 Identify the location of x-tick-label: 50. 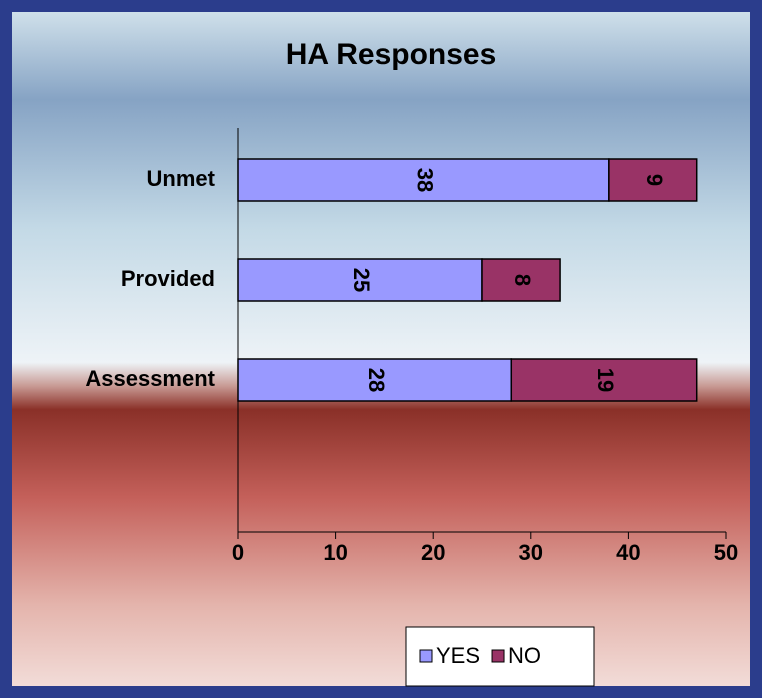
(726, 552).